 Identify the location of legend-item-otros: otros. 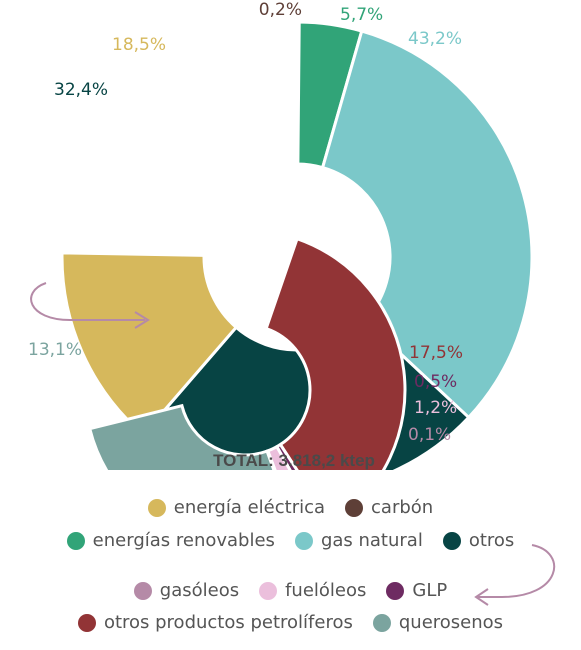
(478, 540).